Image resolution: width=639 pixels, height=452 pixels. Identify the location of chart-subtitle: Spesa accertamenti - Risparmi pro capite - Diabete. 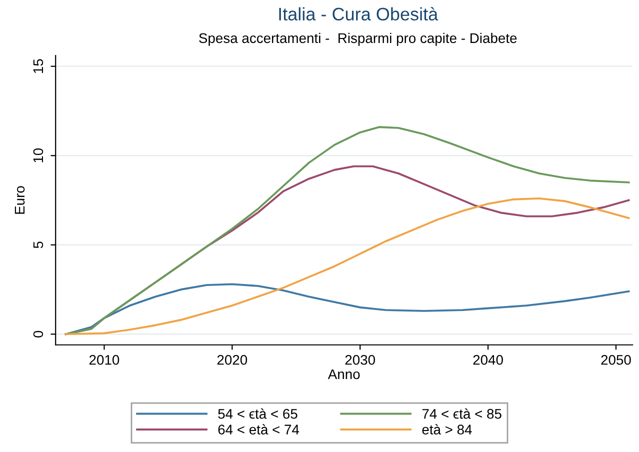
(358, 39).